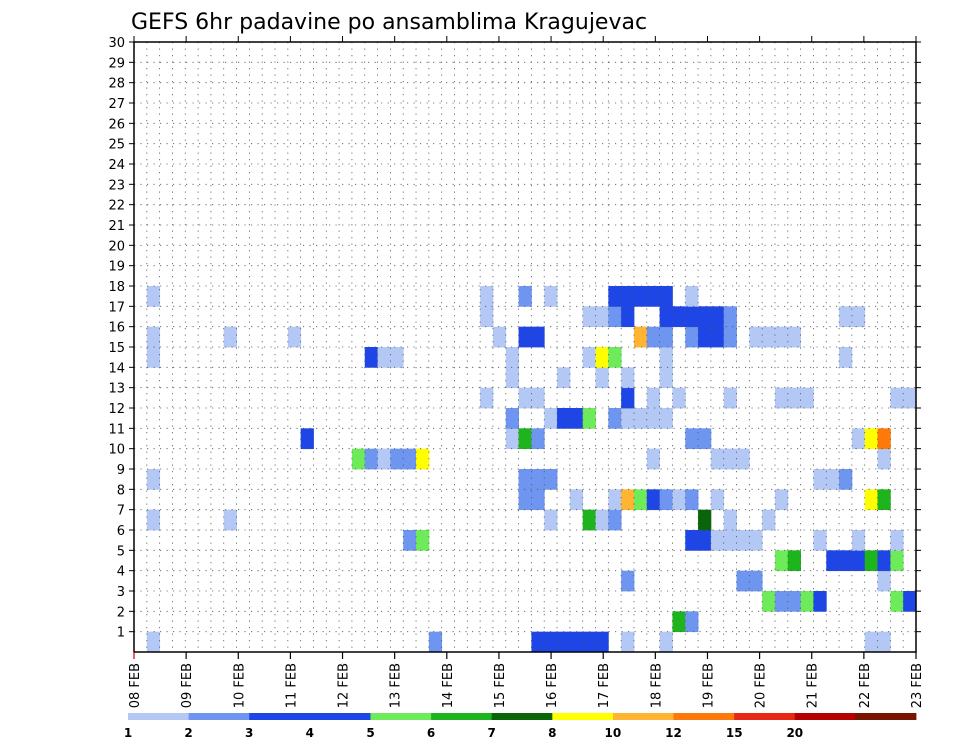 The height and width of the screenshot is (742, 960). Describe the element at coordinates (116, 104) in the screenshot. I see `y-tick-label: 27` at that location.